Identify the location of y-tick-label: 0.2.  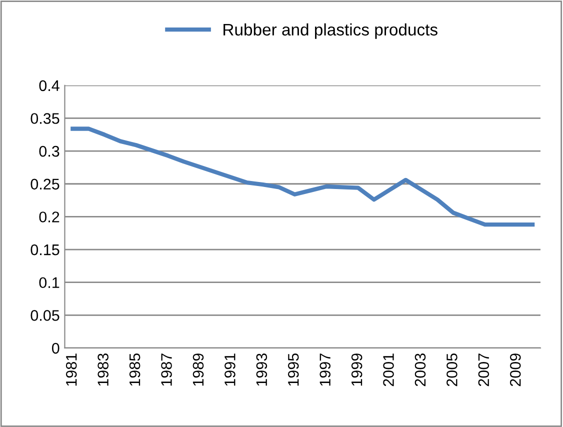
(49, 217).